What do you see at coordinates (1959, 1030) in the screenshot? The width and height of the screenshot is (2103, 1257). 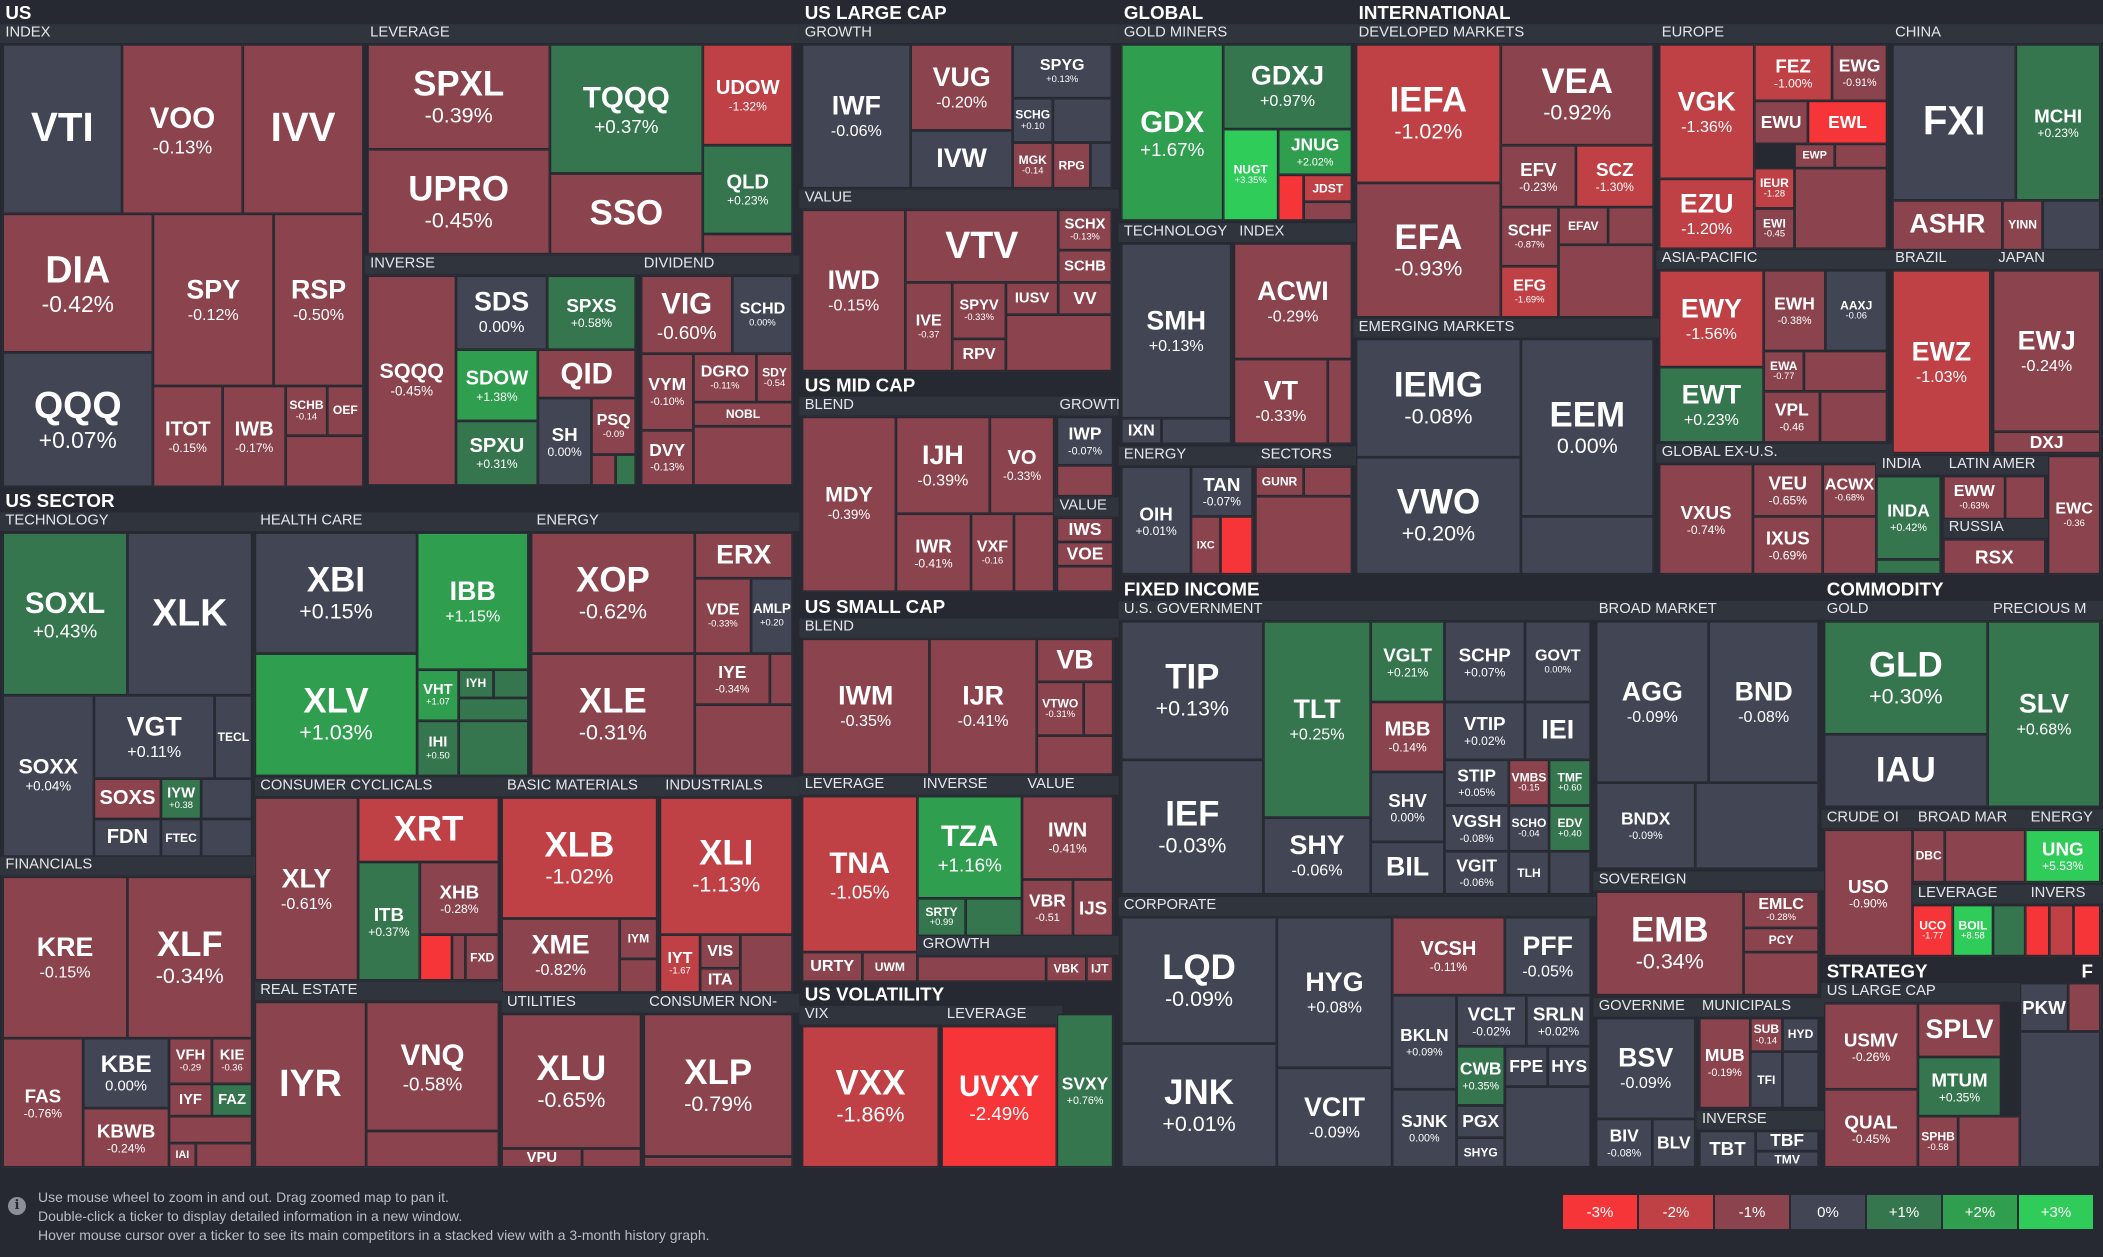 I see `ticker-splv: SPLV` at bounding box center [1959, 1030].